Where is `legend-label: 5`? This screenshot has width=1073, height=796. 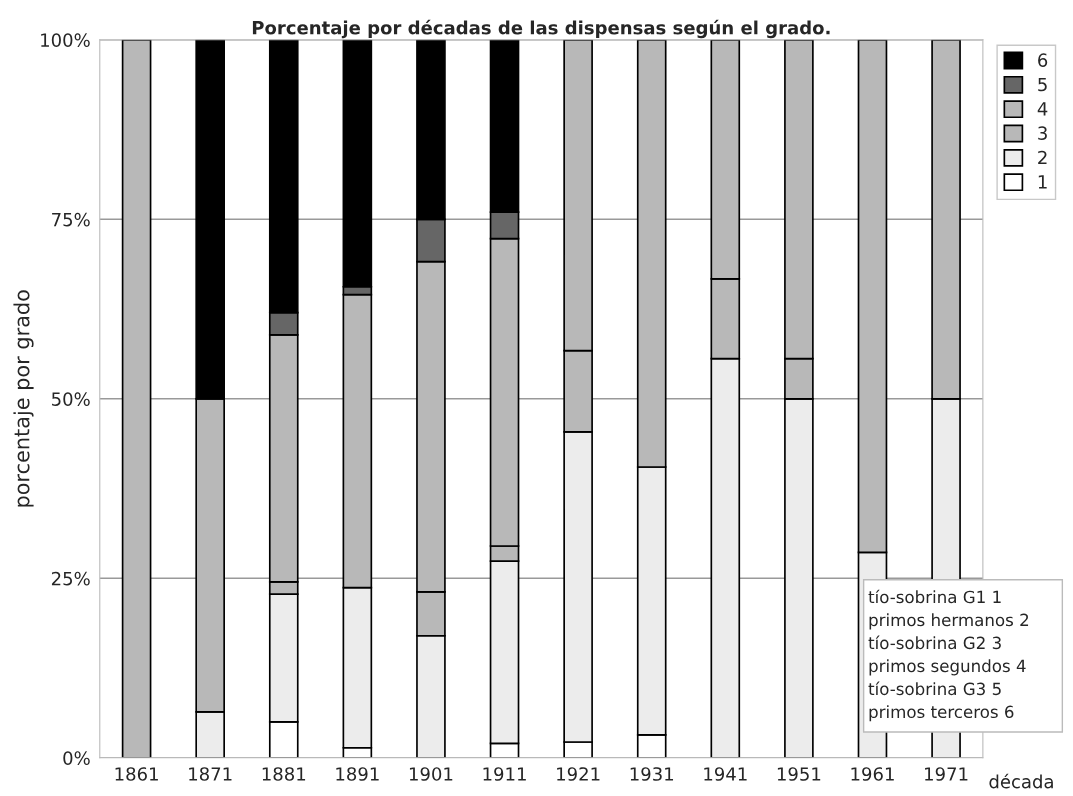 legend-label: 5 is located at coordinates (1042, 84).